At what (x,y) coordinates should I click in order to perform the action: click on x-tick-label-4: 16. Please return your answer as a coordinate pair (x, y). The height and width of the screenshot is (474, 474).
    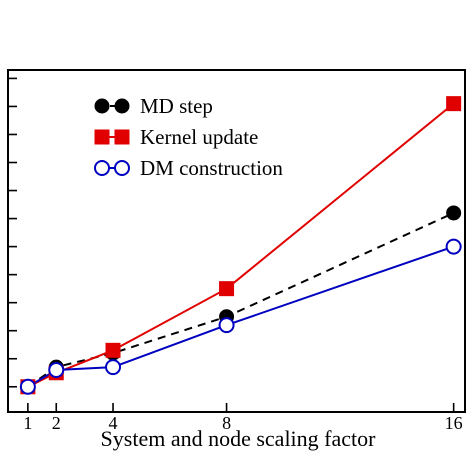
    Looking at the image, I should click on (454, 423).